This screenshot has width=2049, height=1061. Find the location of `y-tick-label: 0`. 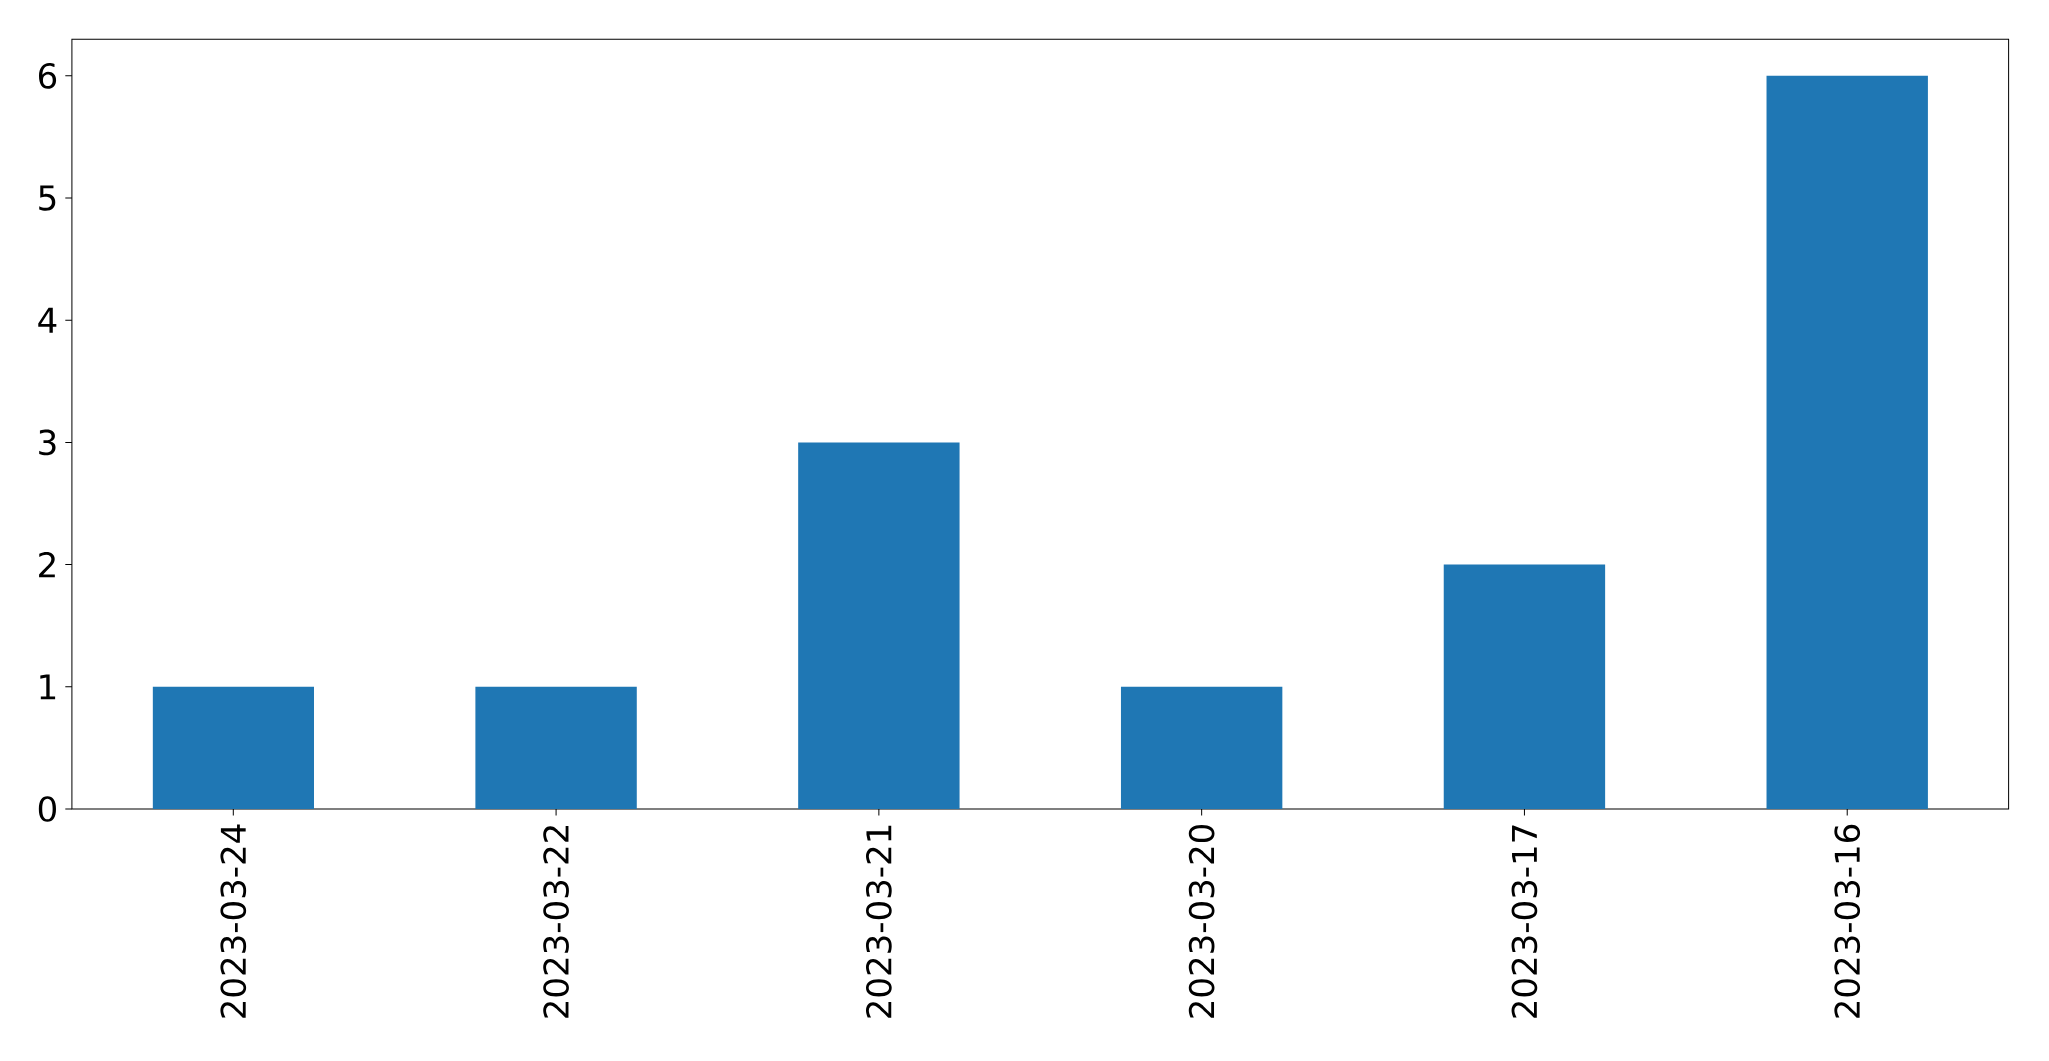

y-tick-label: 0 is located at coordinates (47, 809).